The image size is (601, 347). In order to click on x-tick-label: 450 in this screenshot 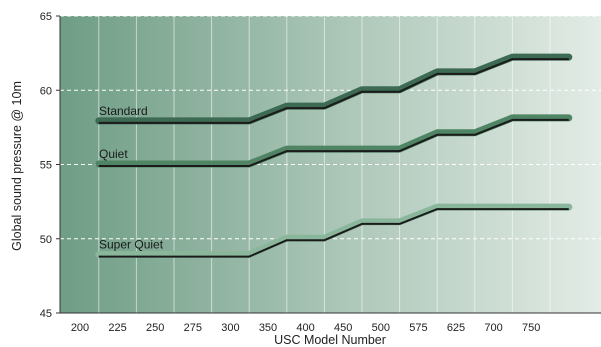, I will do `click(343, 328)`.